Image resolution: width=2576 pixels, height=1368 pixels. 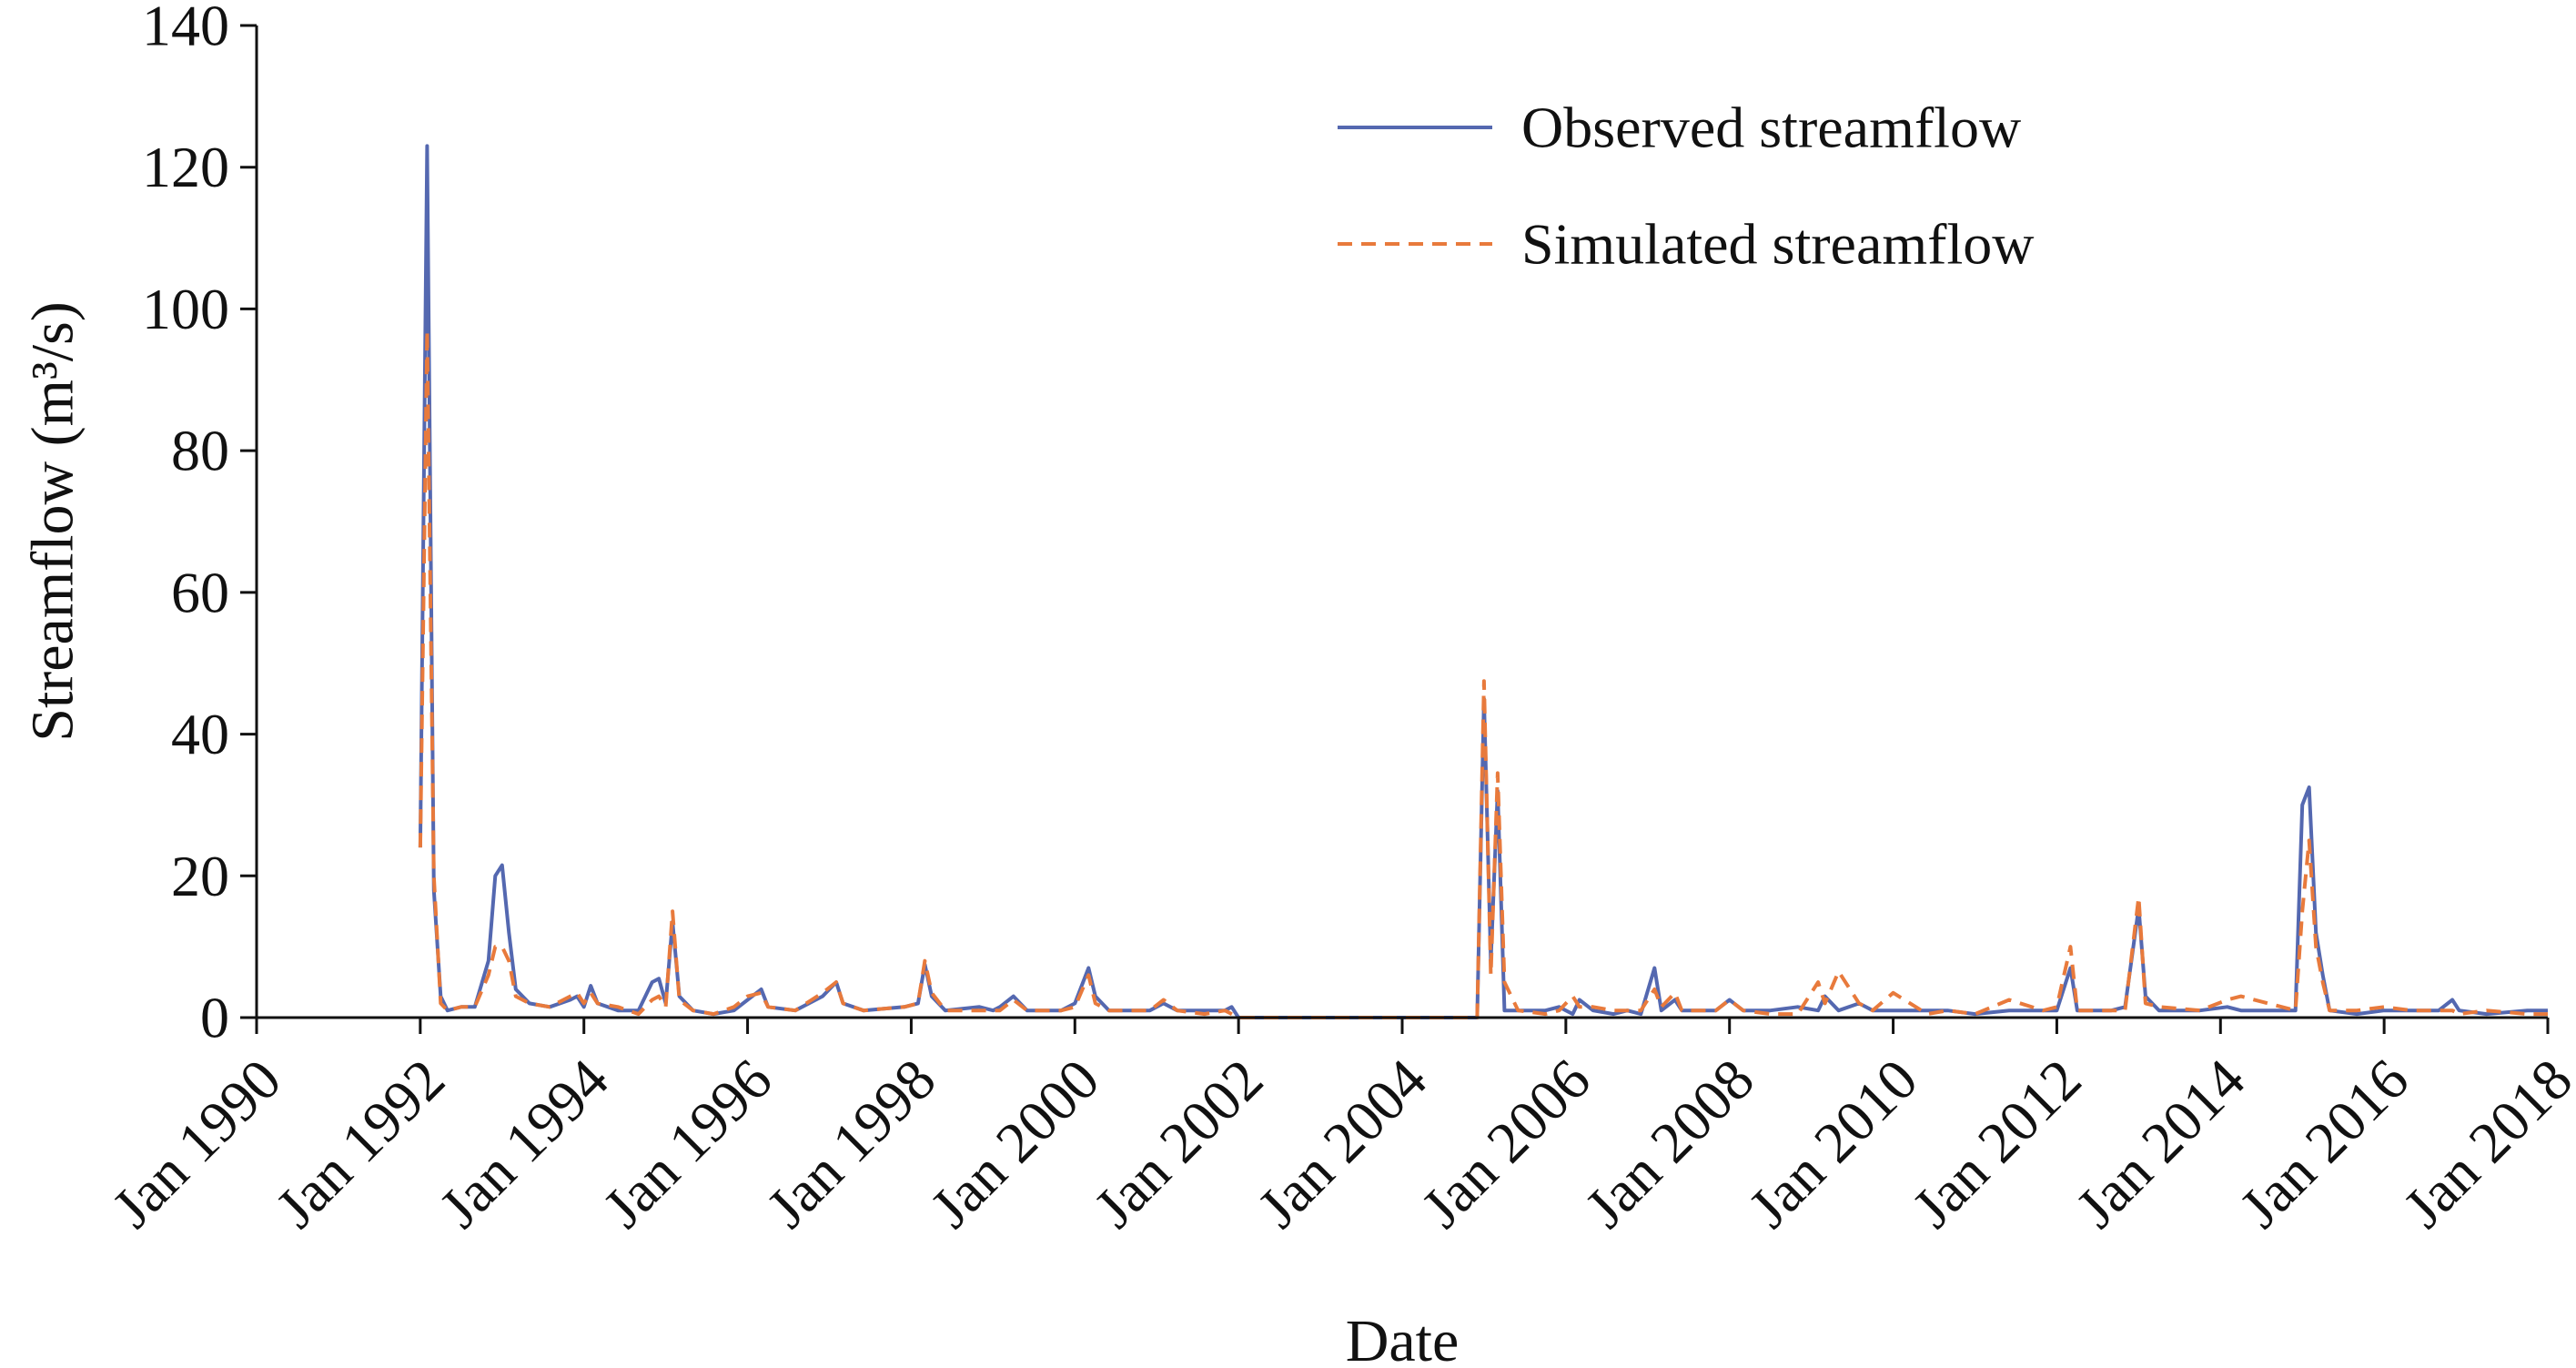 I want to click on x-tick-label: Jan 2006, so click(x=1505, y=1143).